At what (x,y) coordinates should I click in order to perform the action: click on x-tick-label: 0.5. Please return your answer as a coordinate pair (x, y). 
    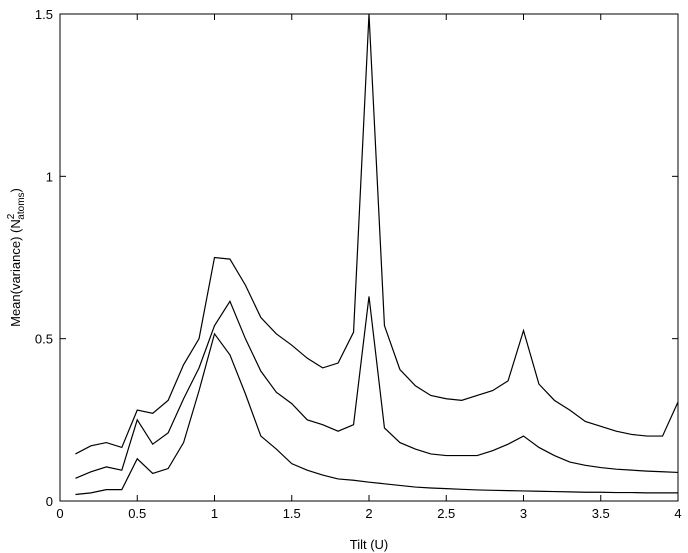
    Looking at the image, I should click on (137, 513).